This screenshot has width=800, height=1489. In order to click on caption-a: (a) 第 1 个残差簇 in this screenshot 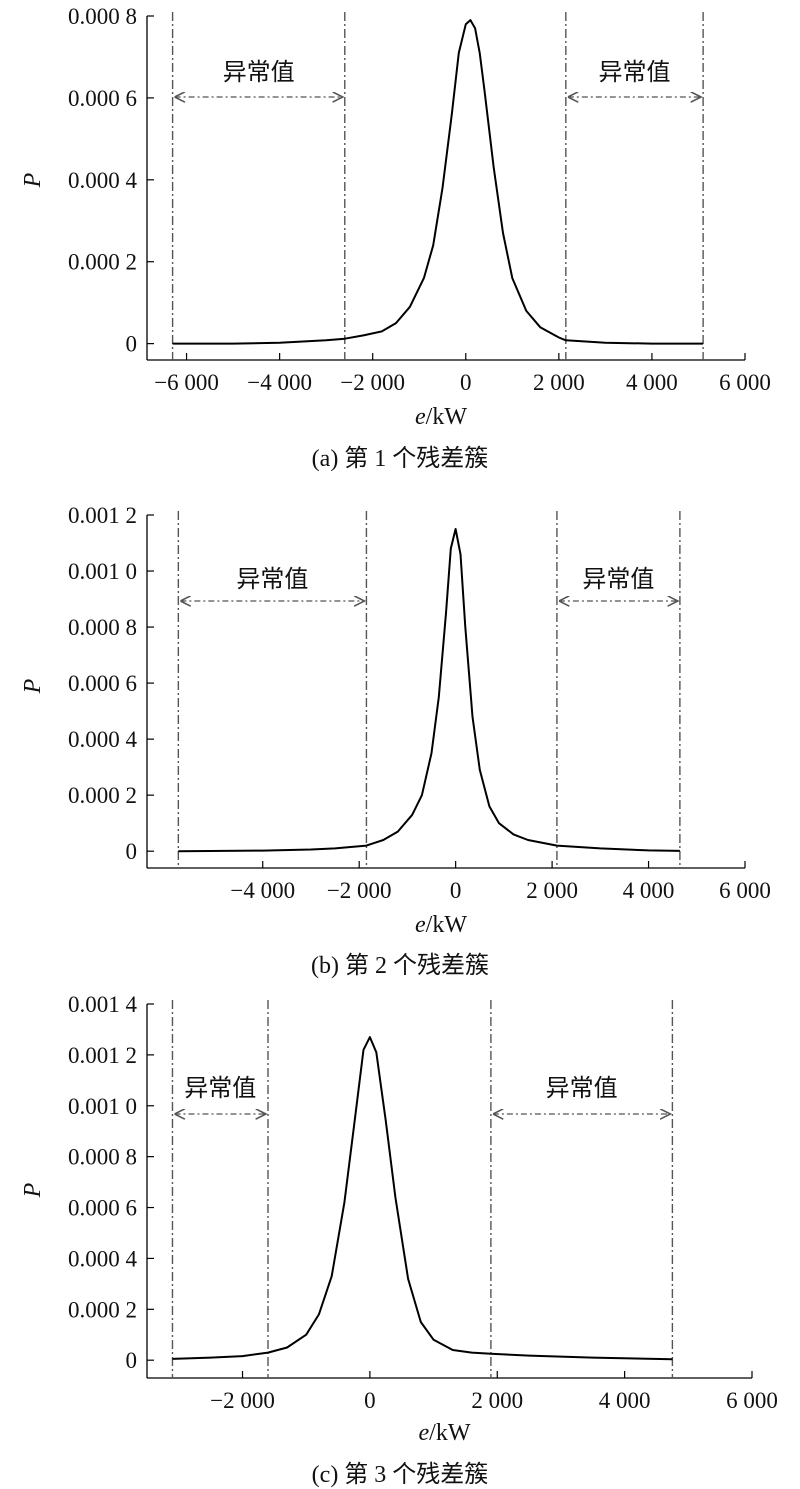, I will do `click(400, 459)`.